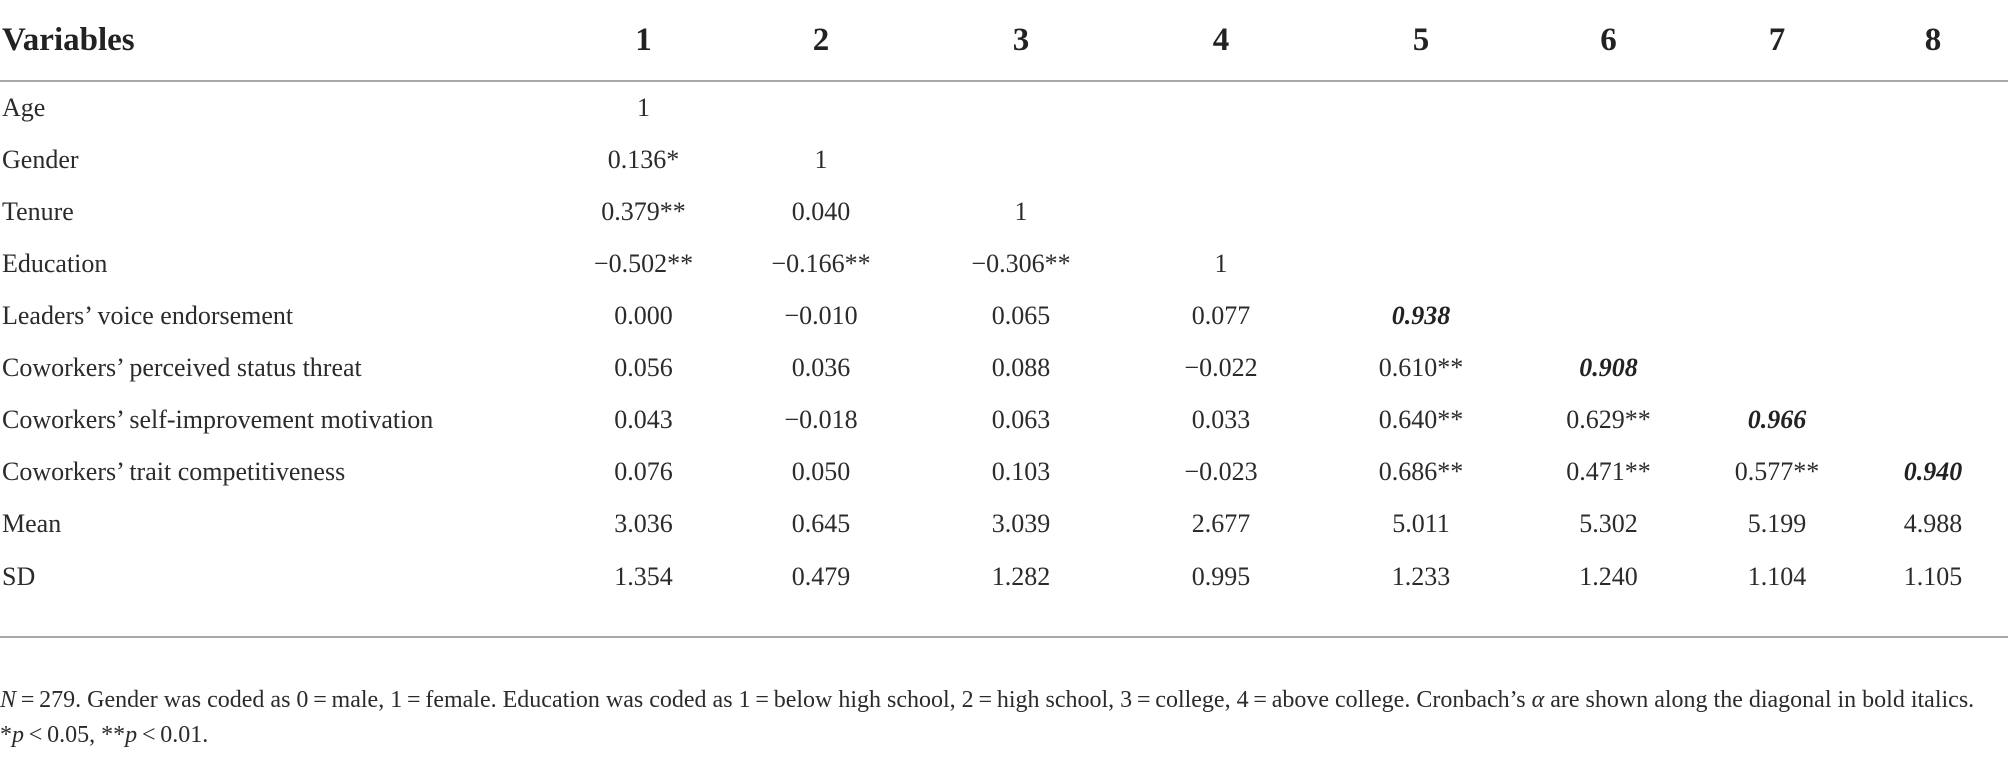  I want to click on table-cell: 0.610**, so click(1421, 367).